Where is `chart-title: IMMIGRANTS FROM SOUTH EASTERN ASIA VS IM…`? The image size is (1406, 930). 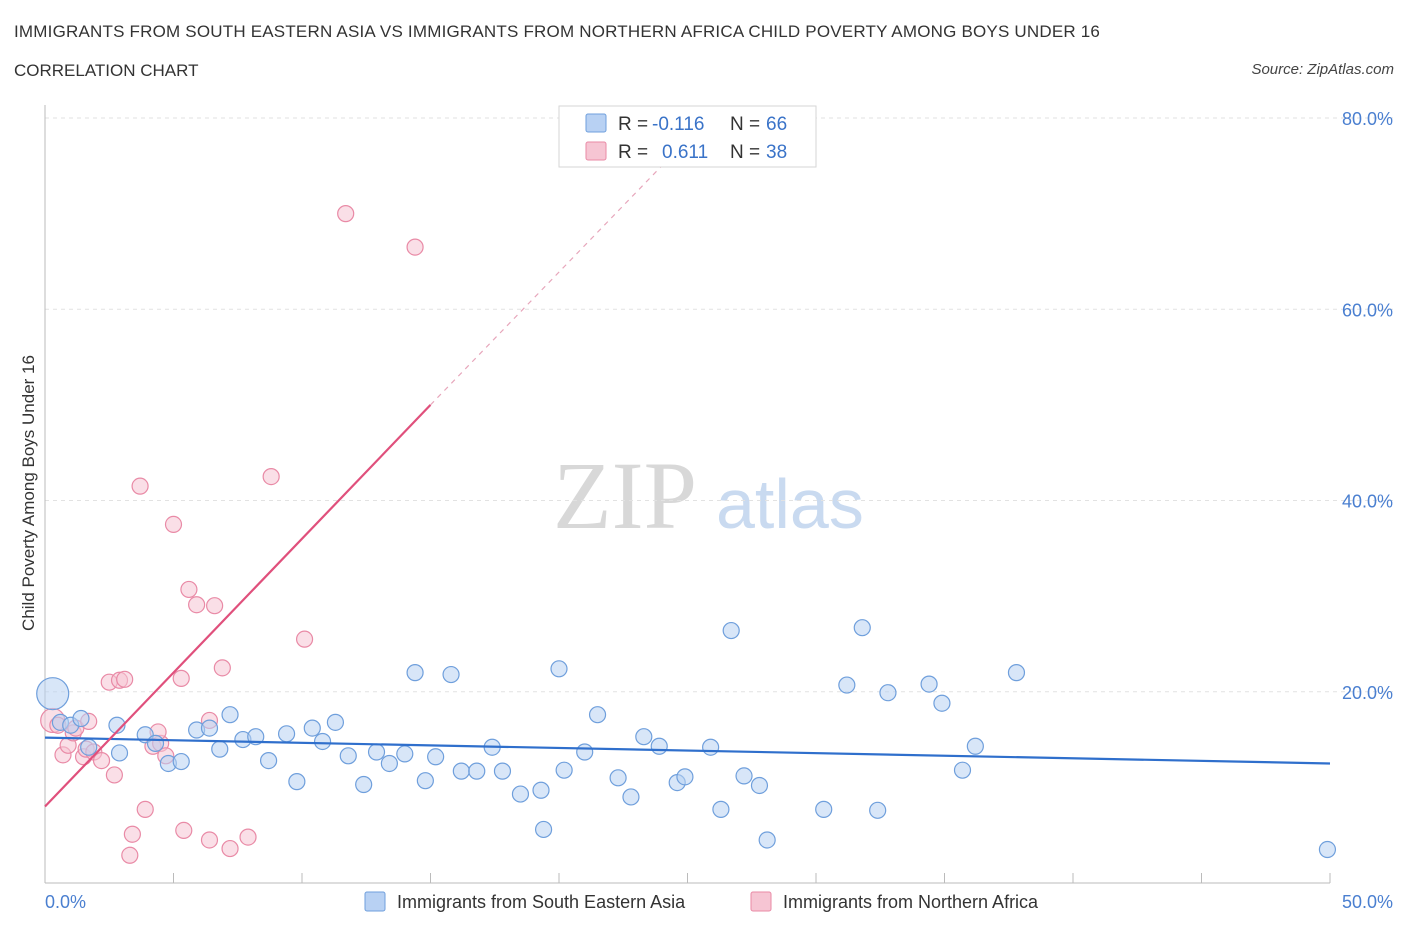
chart-title: IMMIGRANTS FROM SOUTH EASTERN ASIA VS IM… is located at coordinates (557, 31).